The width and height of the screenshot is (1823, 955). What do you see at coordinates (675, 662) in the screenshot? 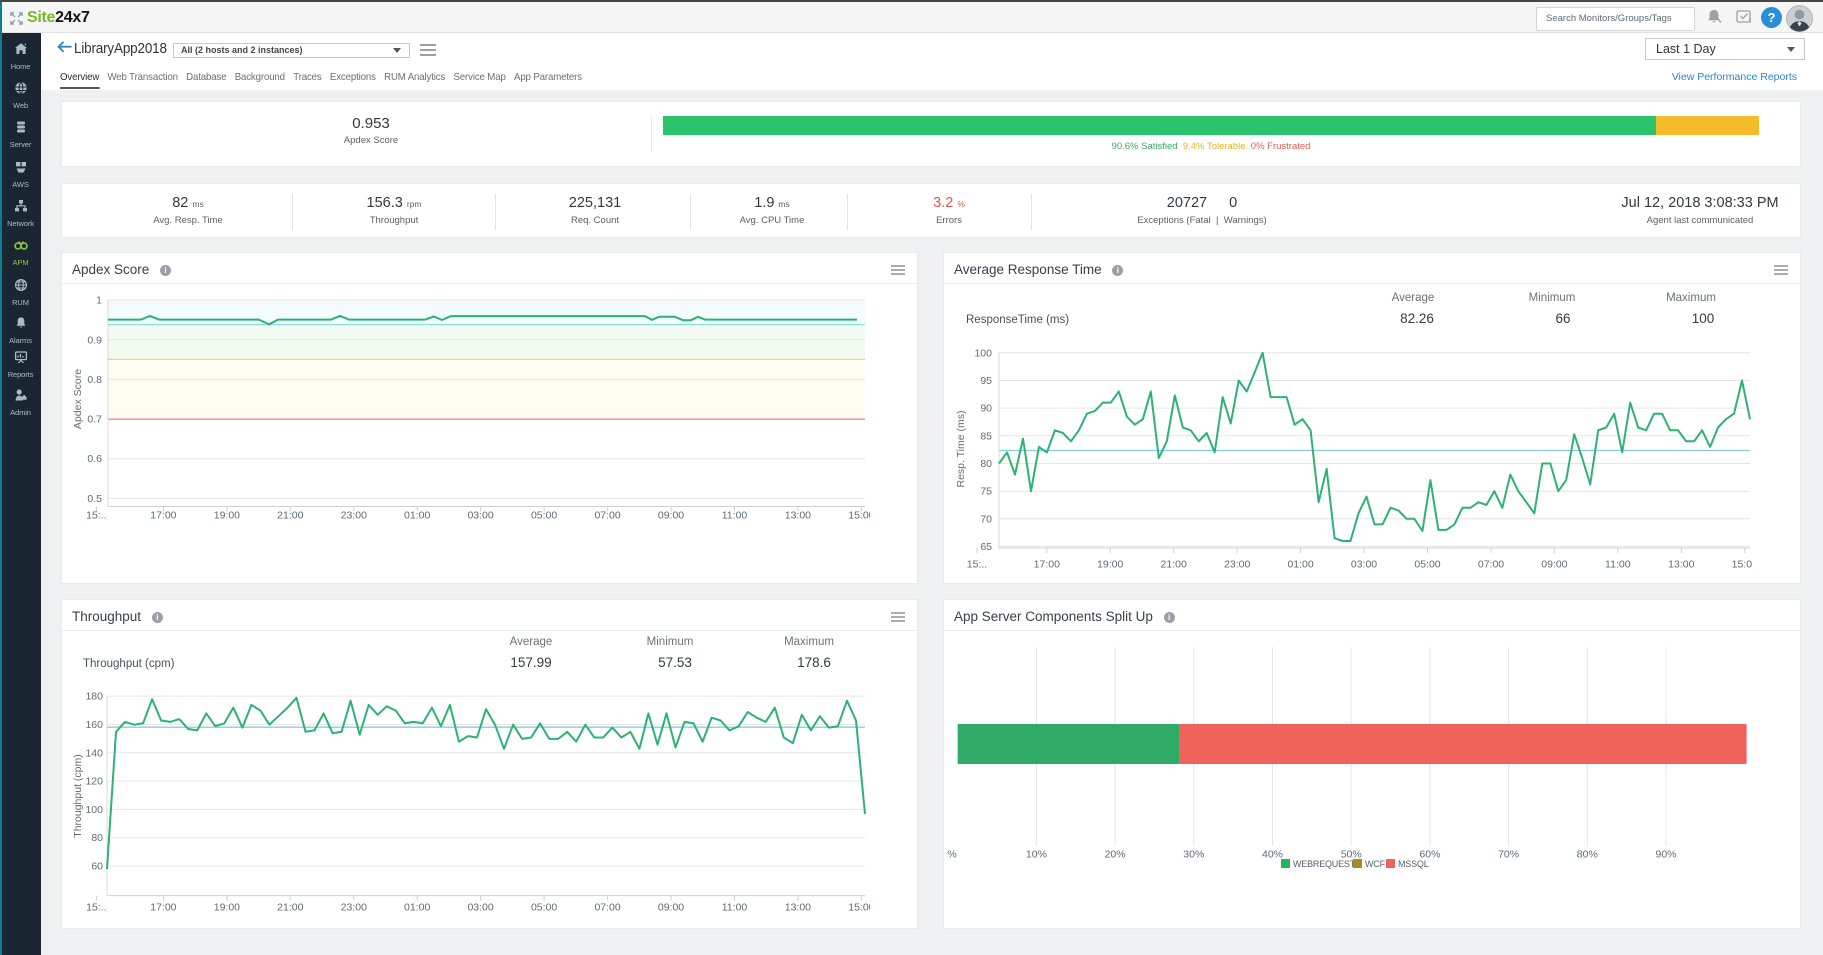
I see `svg-text: 57.53` at bounding box center [675, 662].